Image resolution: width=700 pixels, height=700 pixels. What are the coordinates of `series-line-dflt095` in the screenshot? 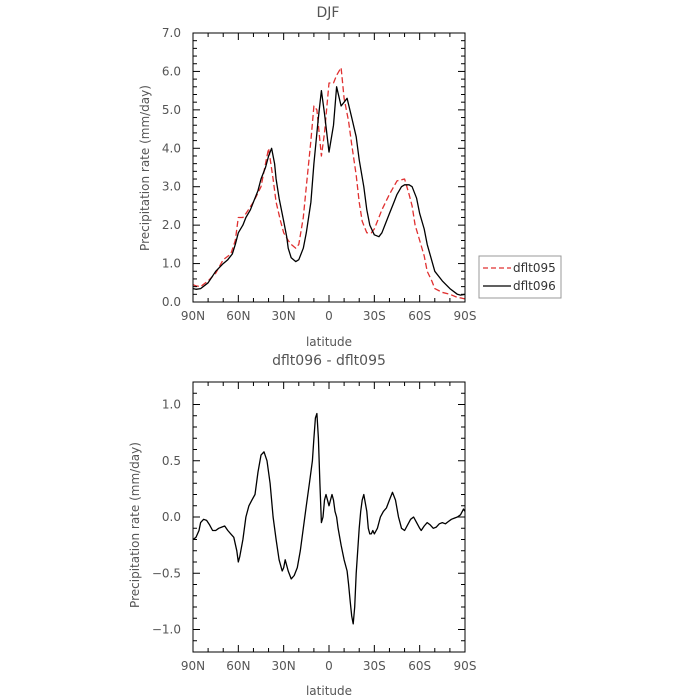 It's located at (329, 183).